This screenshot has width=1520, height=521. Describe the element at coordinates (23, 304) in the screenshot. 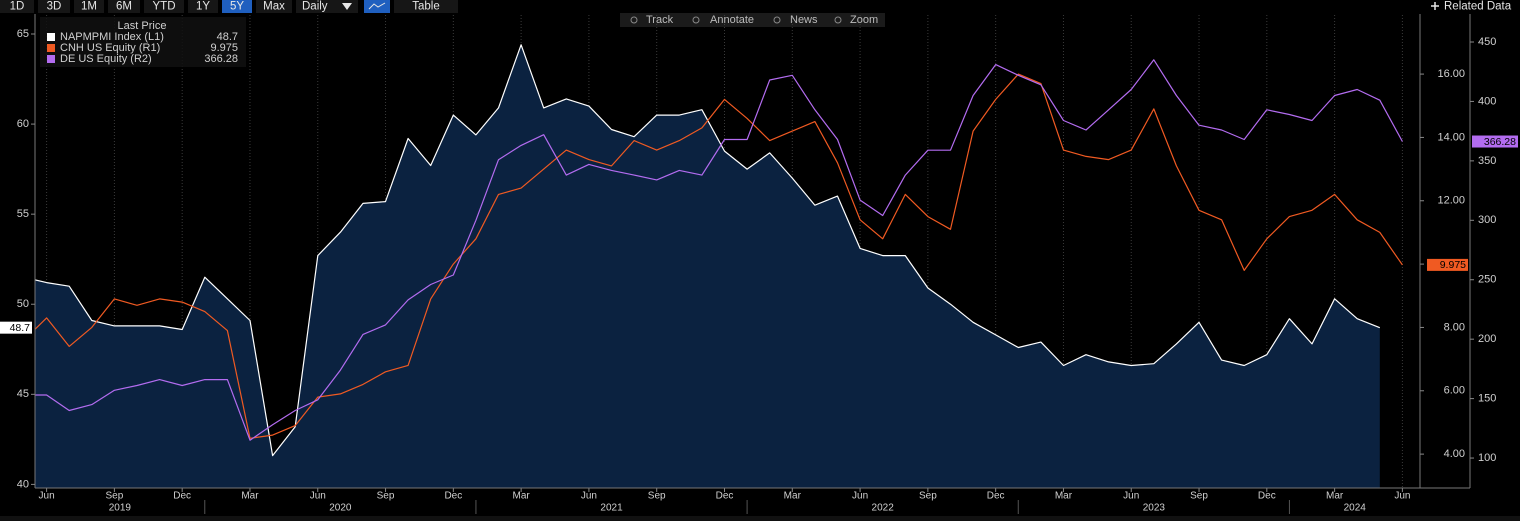

I see `y-tick-label: 50` at that location.